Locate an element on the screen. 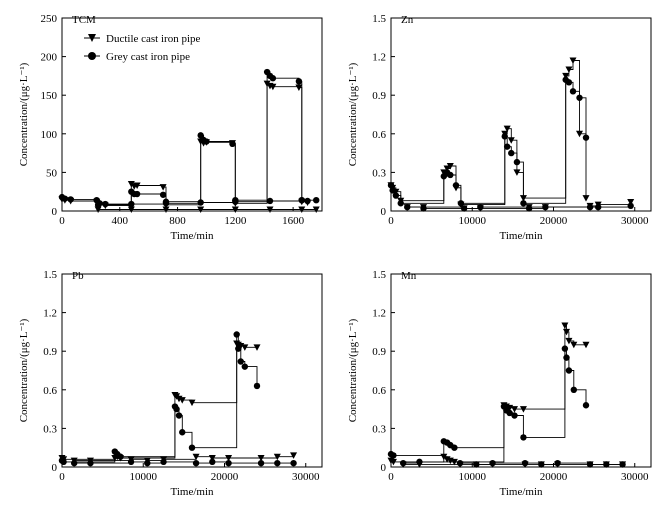 This screenshot has width=671, height=513. y-tick-label: 200 is located at coordinates (49, 58).